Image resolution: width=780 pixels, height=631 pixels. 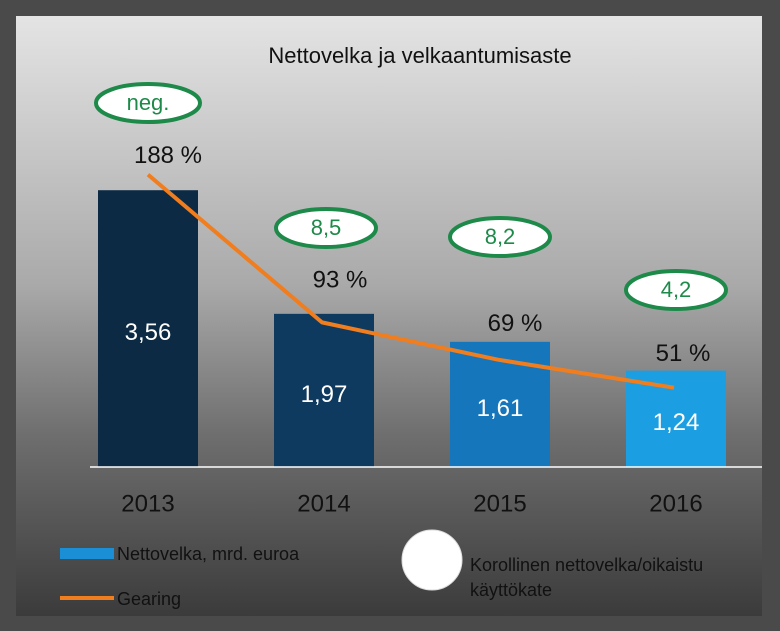 I want to click on x-tick-label: 2015, so click(x=499, y=503).